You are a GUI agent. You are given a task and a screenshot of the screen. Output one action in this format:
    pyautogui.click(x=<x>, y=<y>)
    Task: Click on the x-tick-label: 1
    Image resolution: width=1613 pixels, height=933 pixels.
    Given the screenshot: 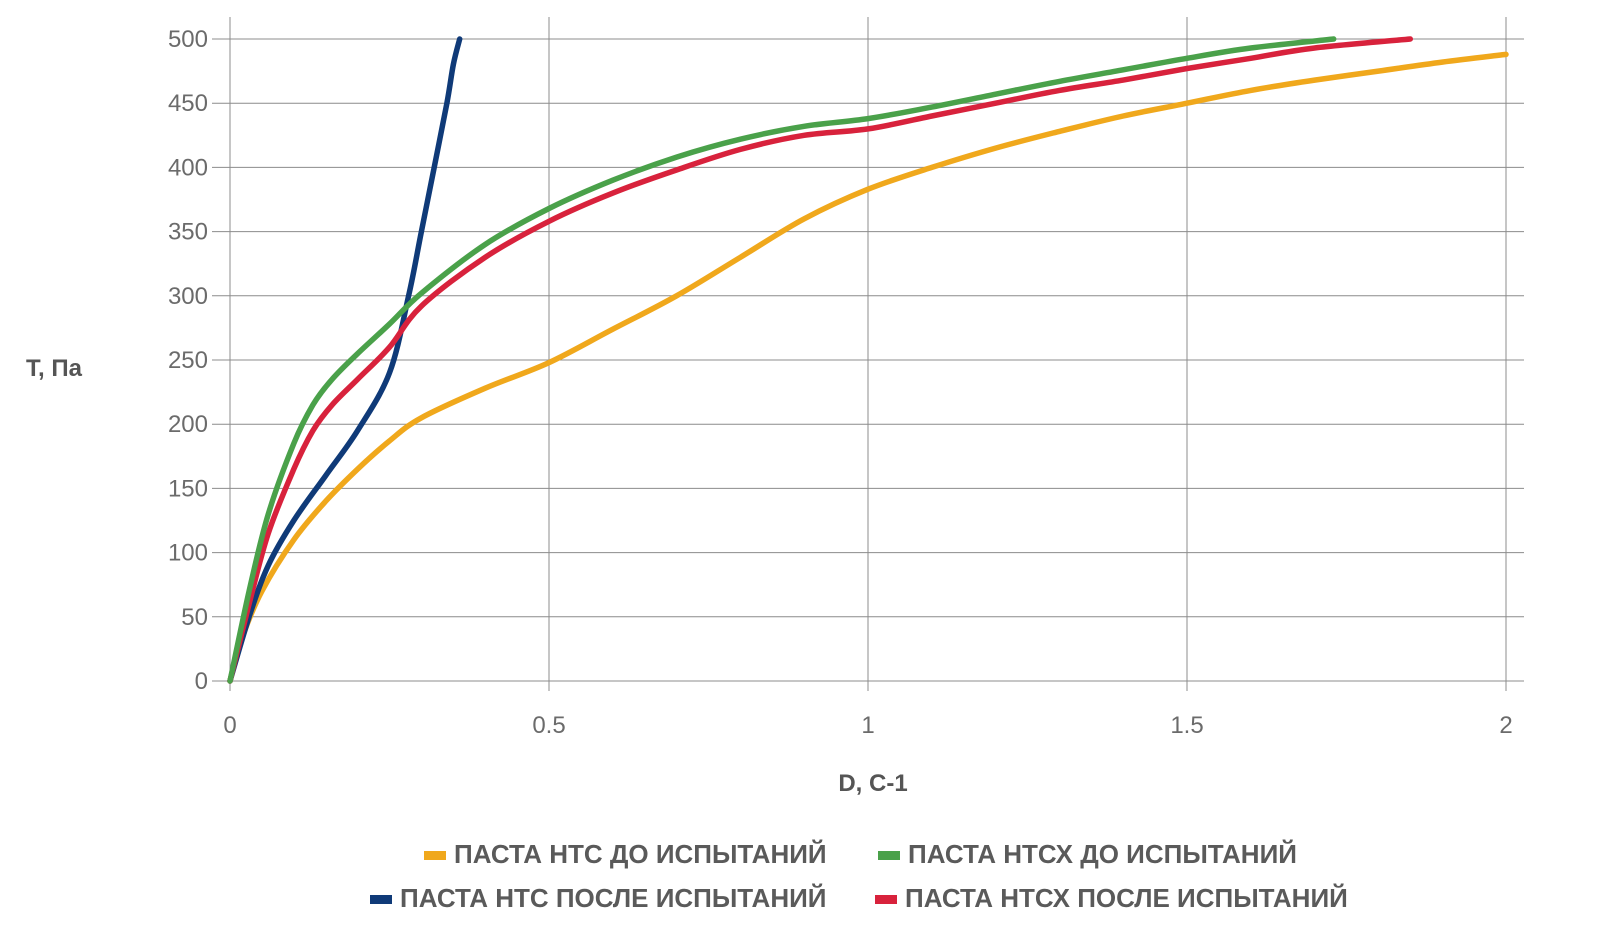 What is the action you would take?
    pyautogui.click(x=867, y=725)
    